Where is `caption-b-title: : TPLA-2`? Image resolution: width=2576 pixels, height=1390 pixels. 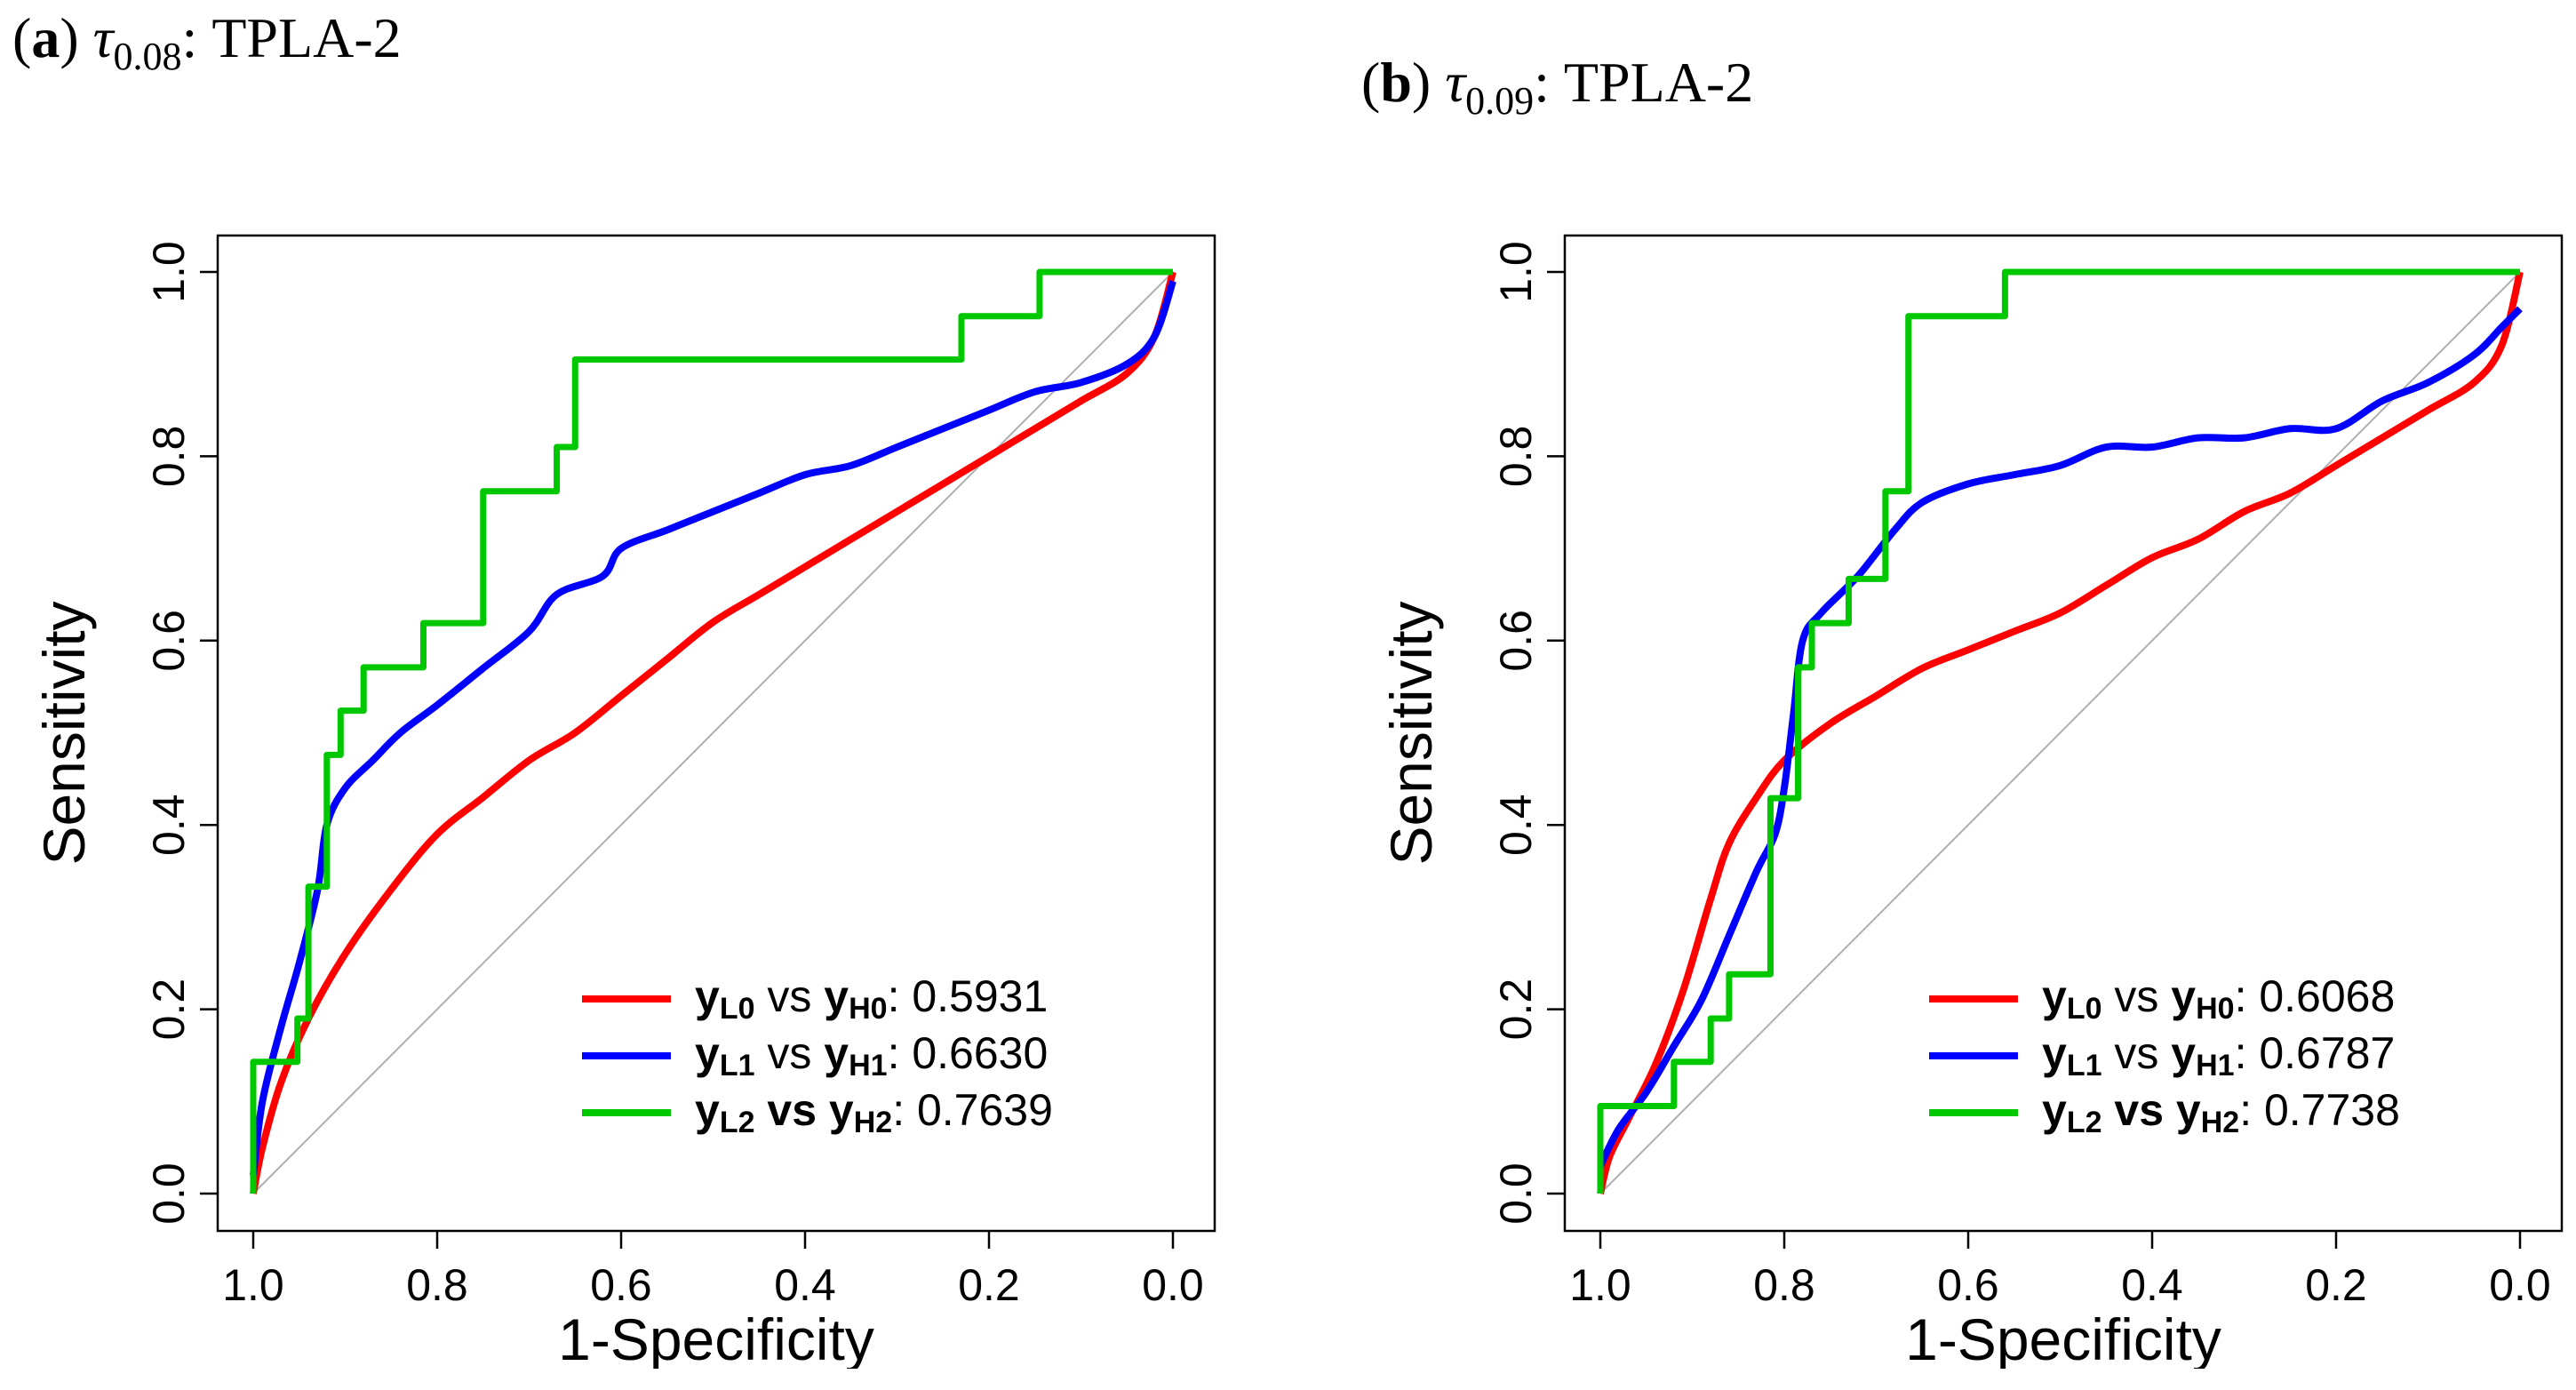
caption-b-title: : TPLA-2 is located at coordinates (1644, 82).